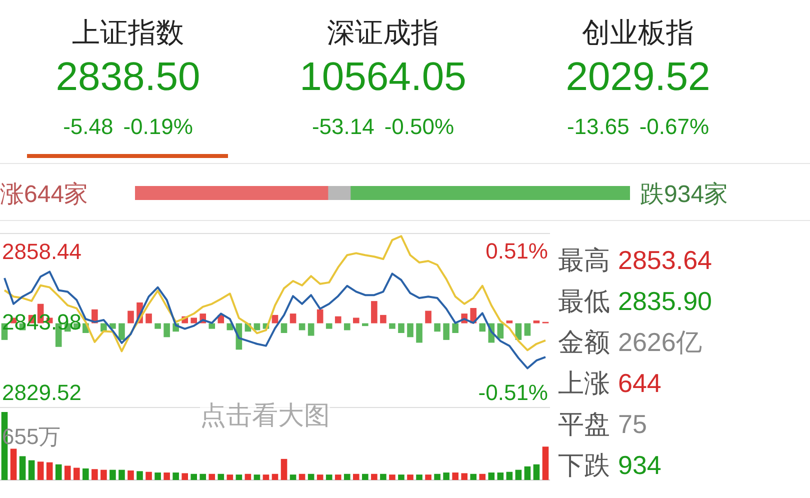  What do you see at coordinates (584, 383) in the screenshot?
I see `text: 上涨` at bounding box center [584, 383].